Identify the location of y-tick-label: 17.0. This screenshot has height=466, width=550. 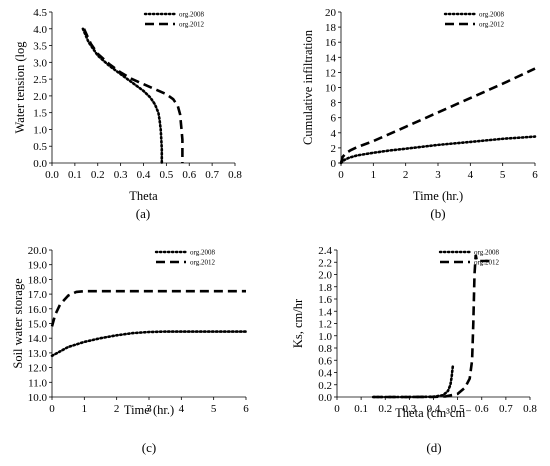
(38, 295).